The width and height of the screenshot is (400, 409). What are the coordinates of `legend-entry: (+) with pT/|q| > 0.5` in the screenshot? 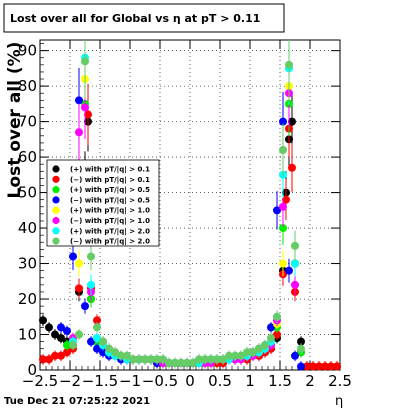 It's located at (110, 190).